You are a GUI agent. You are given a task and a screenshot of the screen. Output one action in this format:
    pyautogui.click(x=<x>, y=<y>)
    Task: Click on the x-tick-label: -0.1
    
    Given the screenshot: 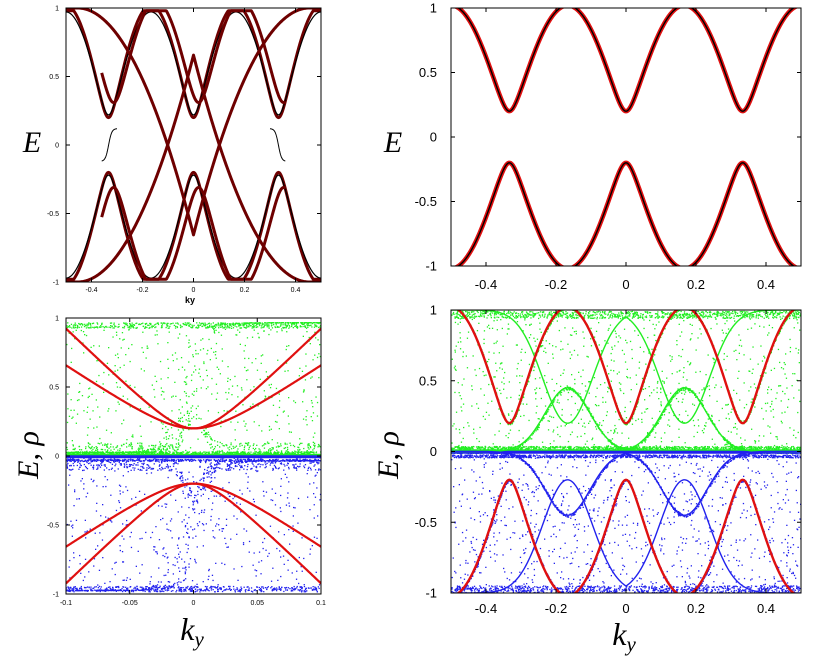 What is the action you would take?
    pyautogui.click(x=66, y=603)
    